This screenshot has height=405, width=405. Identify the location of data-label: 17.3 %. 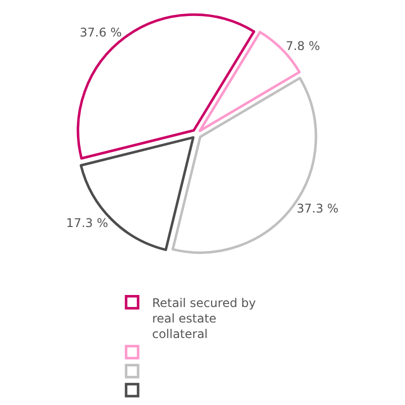
(87, 223).